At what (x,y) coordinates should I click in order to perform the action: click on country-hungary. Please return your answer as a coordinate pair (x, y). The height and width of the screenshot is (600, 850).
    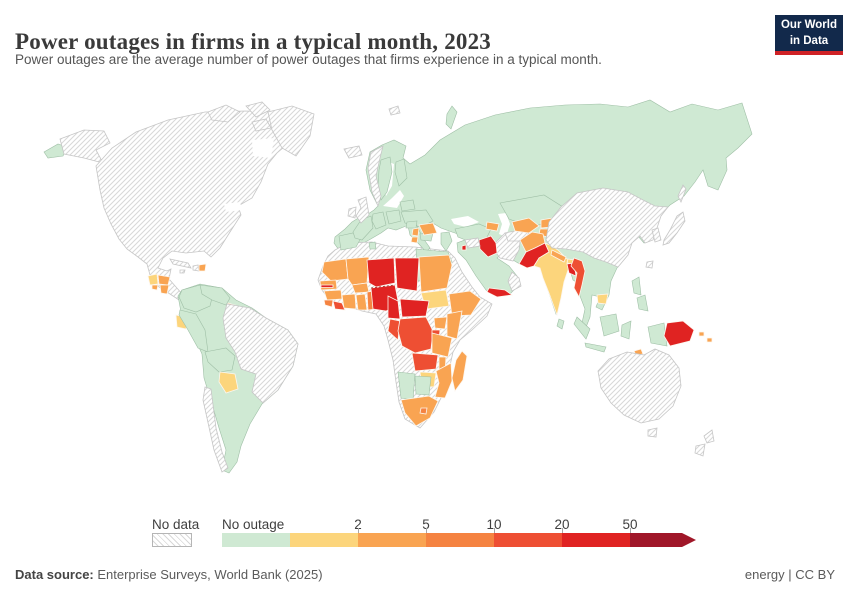
    Looking at the image, I should click on (411, 224).